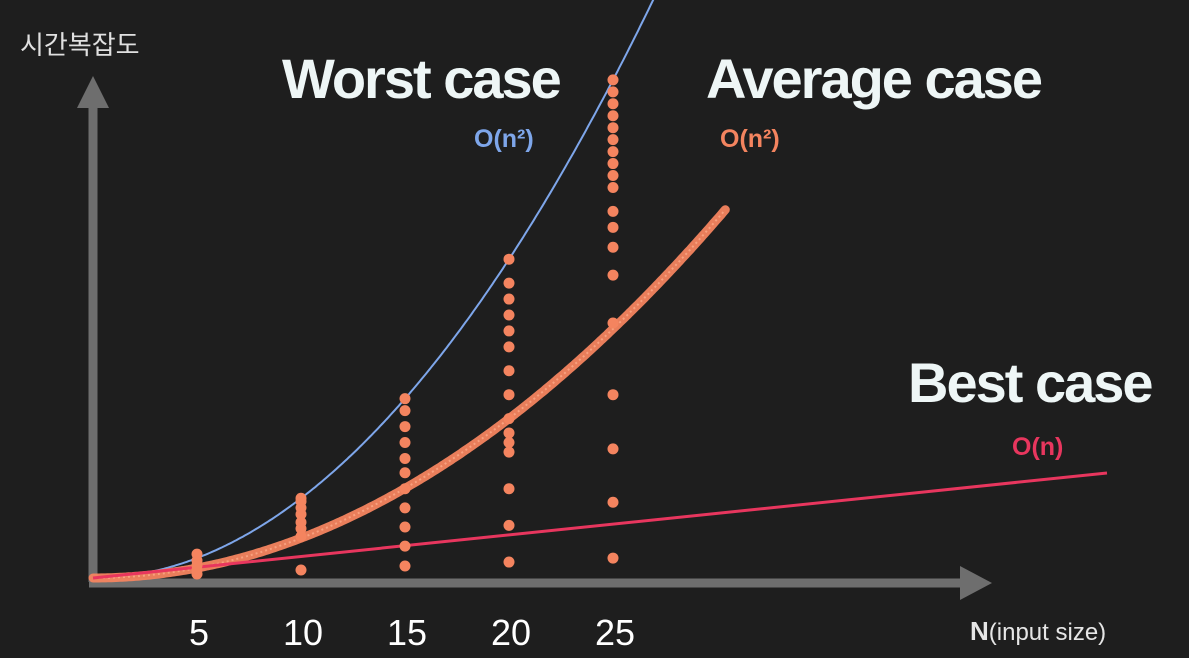  Describe the element at coordinates (407, 632) in the screenshot. I see `x-tick-label: 15` at that location.